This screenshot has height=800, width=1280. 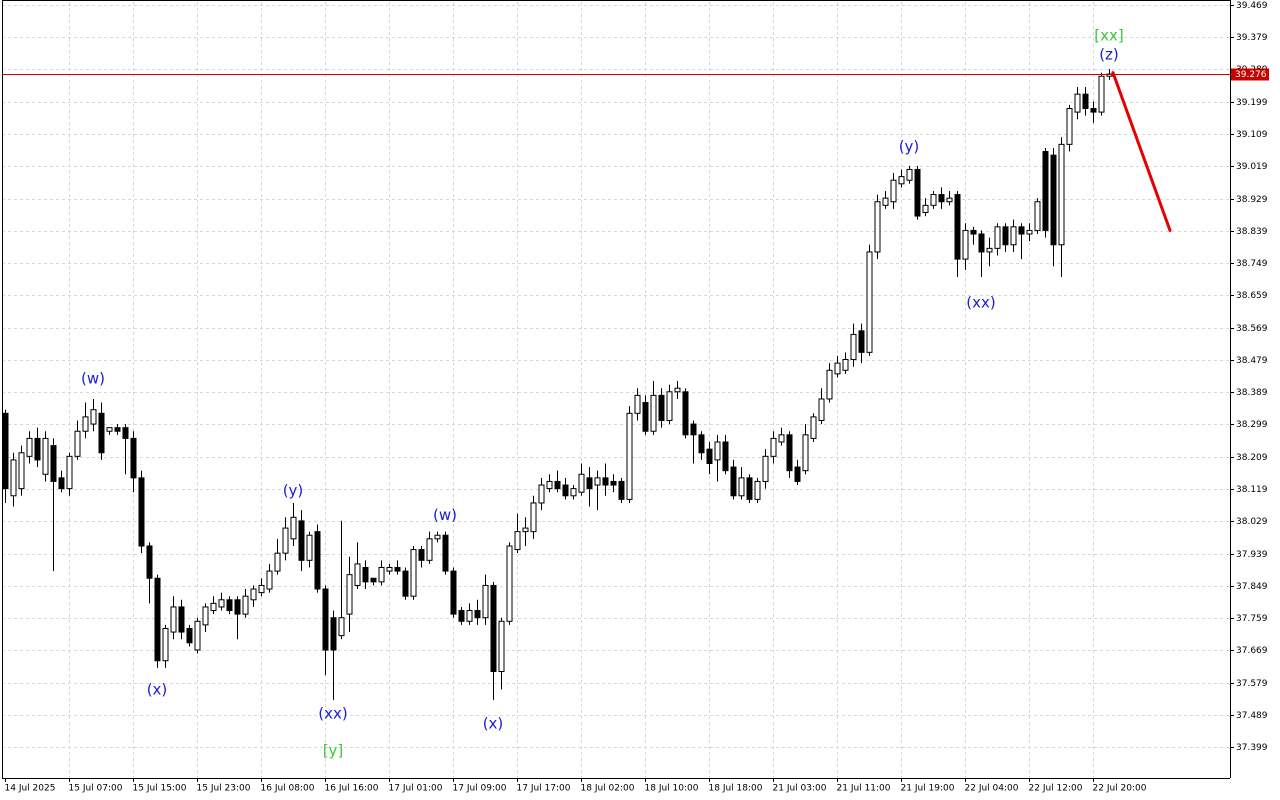 I want to click on current-price-box, so click(x=1250, y=74).